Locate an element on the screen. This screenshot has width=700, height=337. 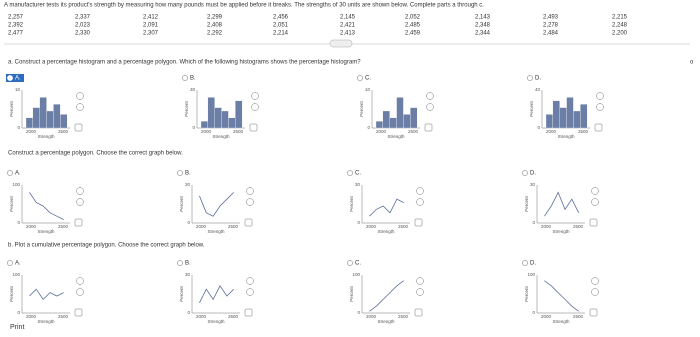
table-cell: 2,292 is located at coordinates (215, 34).